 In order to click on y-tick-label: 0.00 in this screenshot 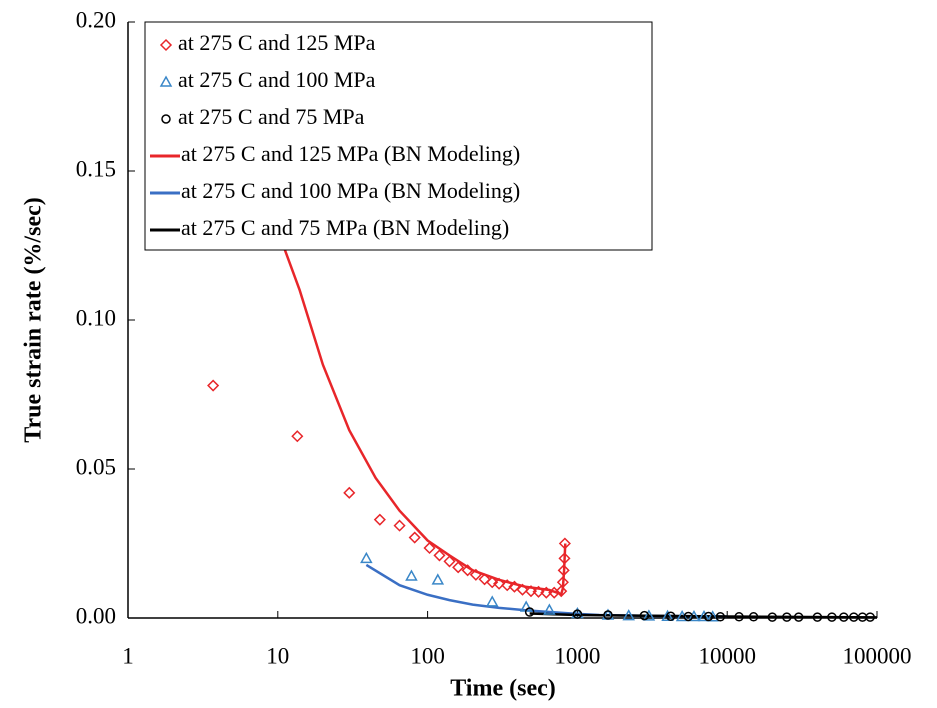, I will do `click(96, 615)`.